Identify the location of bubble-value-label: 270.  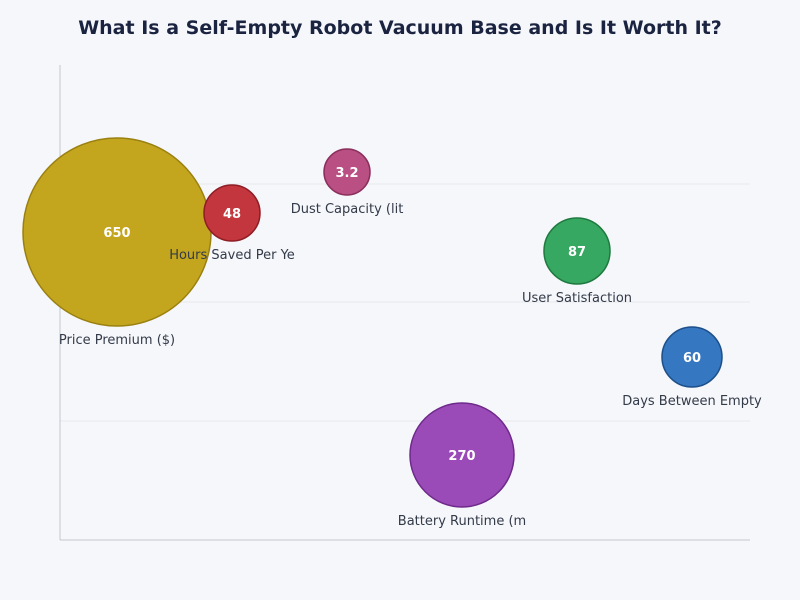
(461, 456).